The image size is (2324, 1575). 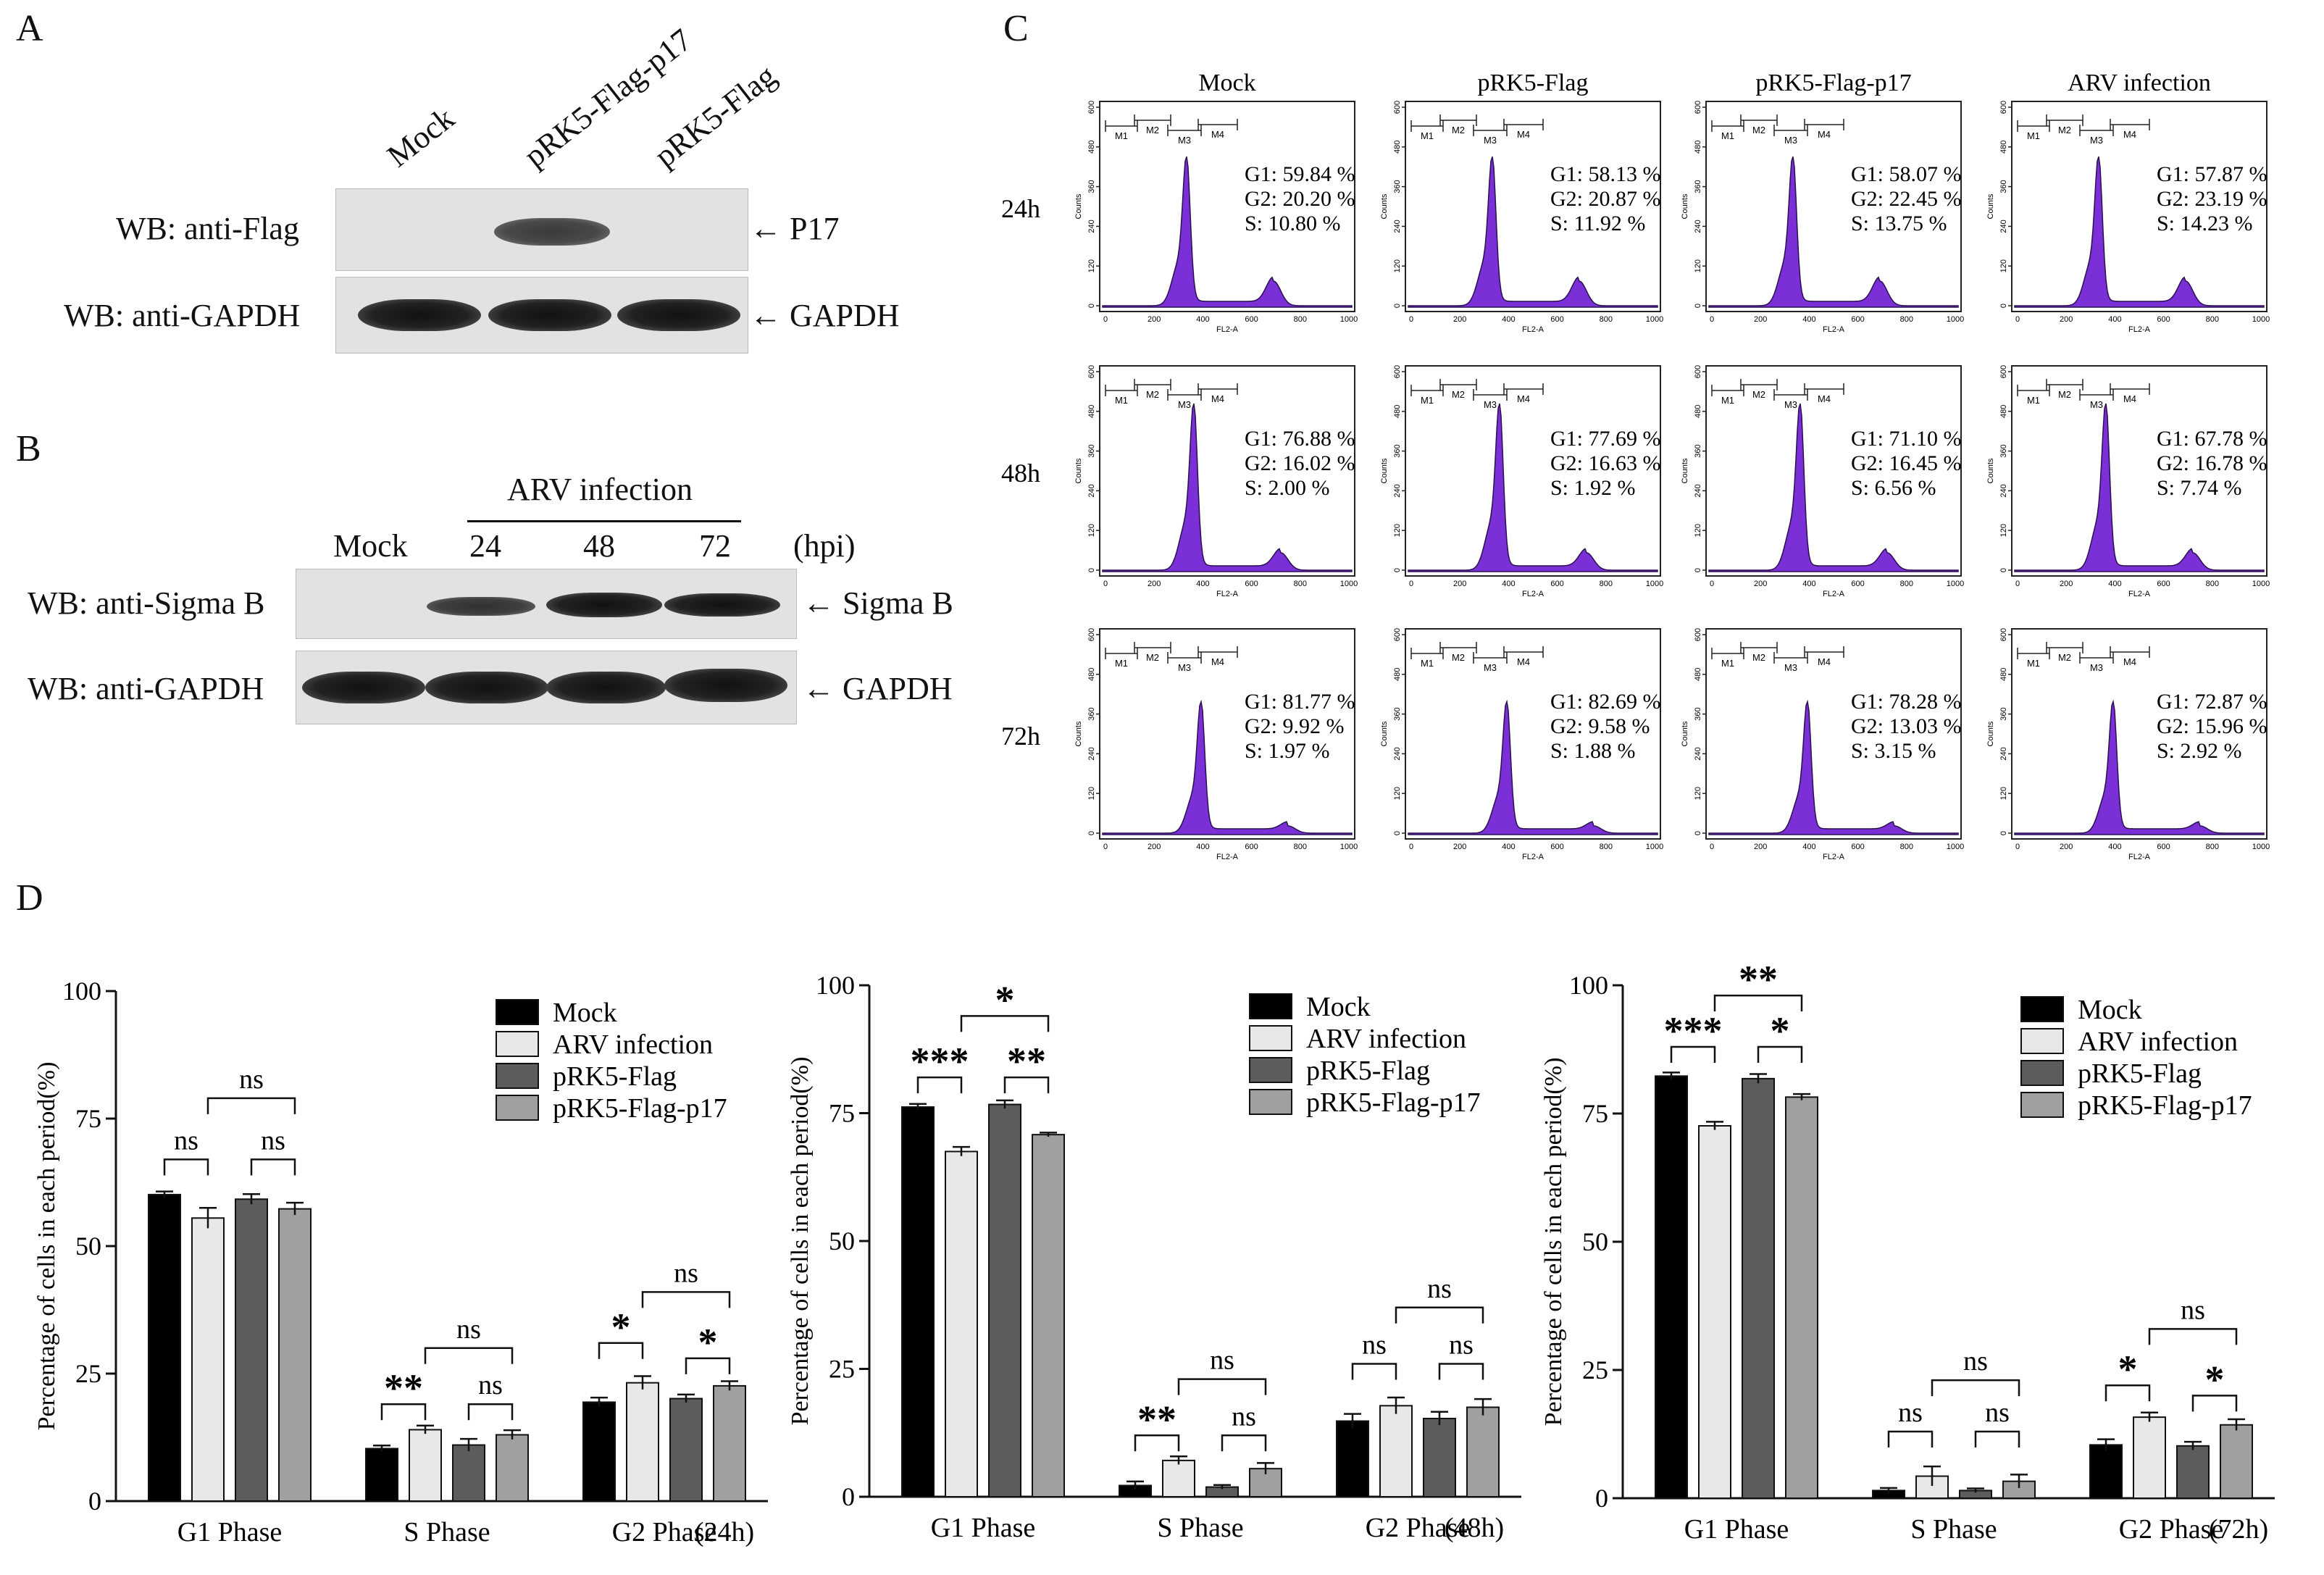 I want to click on wb-label-anti-sigma-b: WB: anti-Sigma B, so click(x=147, y=603).